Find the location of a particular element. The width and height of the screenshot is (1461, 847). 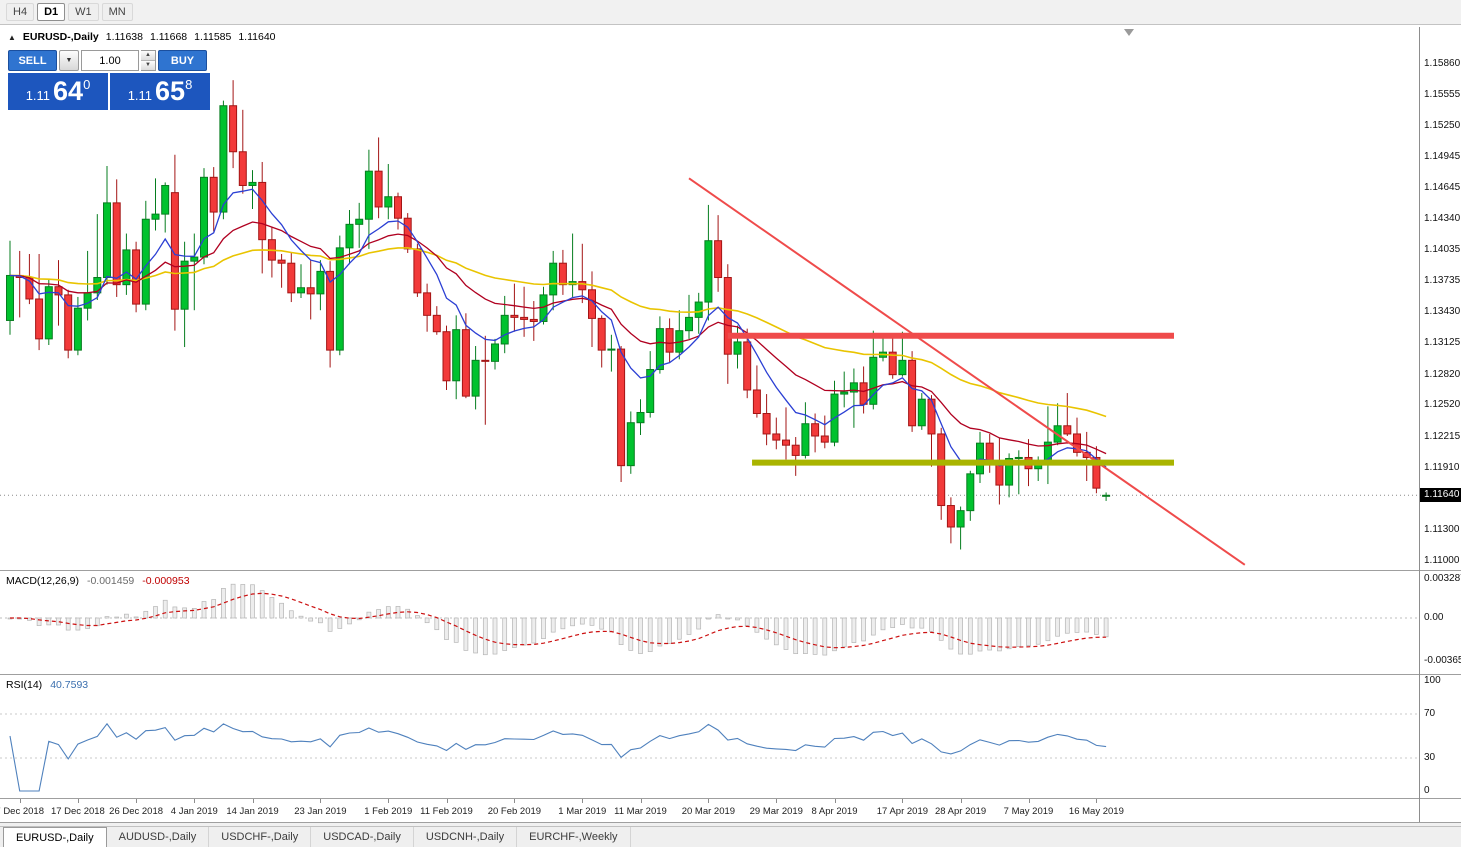

chart-tab: USDCNH-,Daily is located at coordinates (466, 837).